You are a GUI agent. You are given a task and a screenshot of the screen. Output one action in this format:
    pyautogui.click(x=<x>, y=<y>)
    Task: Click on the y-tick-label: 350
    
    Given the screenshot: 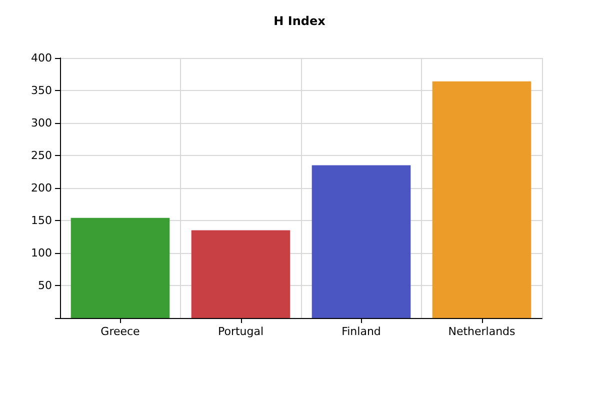 What is the action you would take?
    pyautogui.click(x=41, y=90)
    